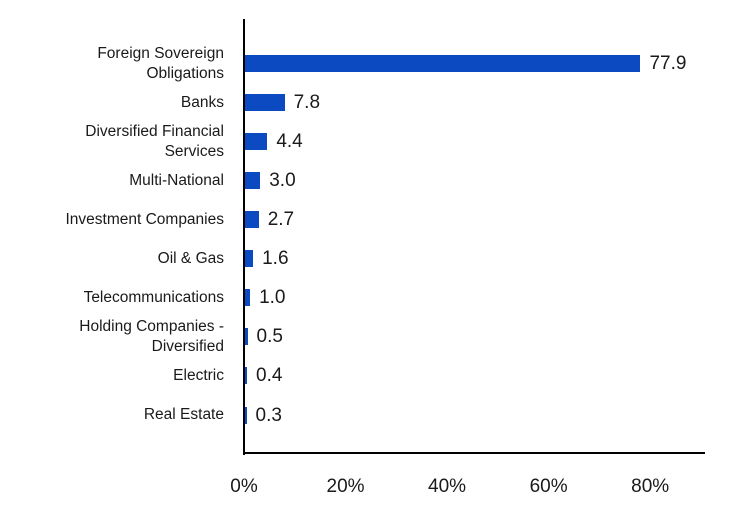  Describe the element at coordinates (244, 237) in the screenshot. I see `y-axis-line` at that location.